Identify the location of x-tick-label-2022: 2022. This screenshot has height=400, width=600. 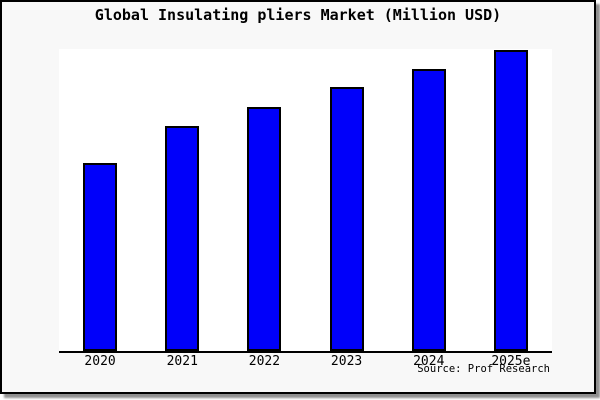
(264, 361).